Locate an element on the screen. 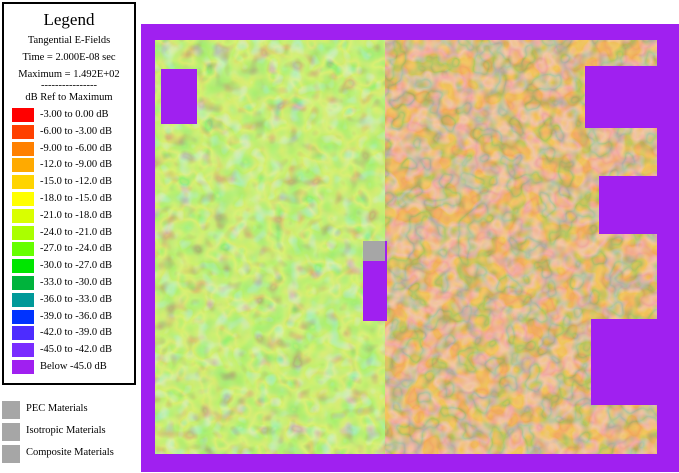 The width and height of the screenshot is (679, 473). legend-range-label: -3.00 to 0.00 dB is located at coordinates (74, 114).